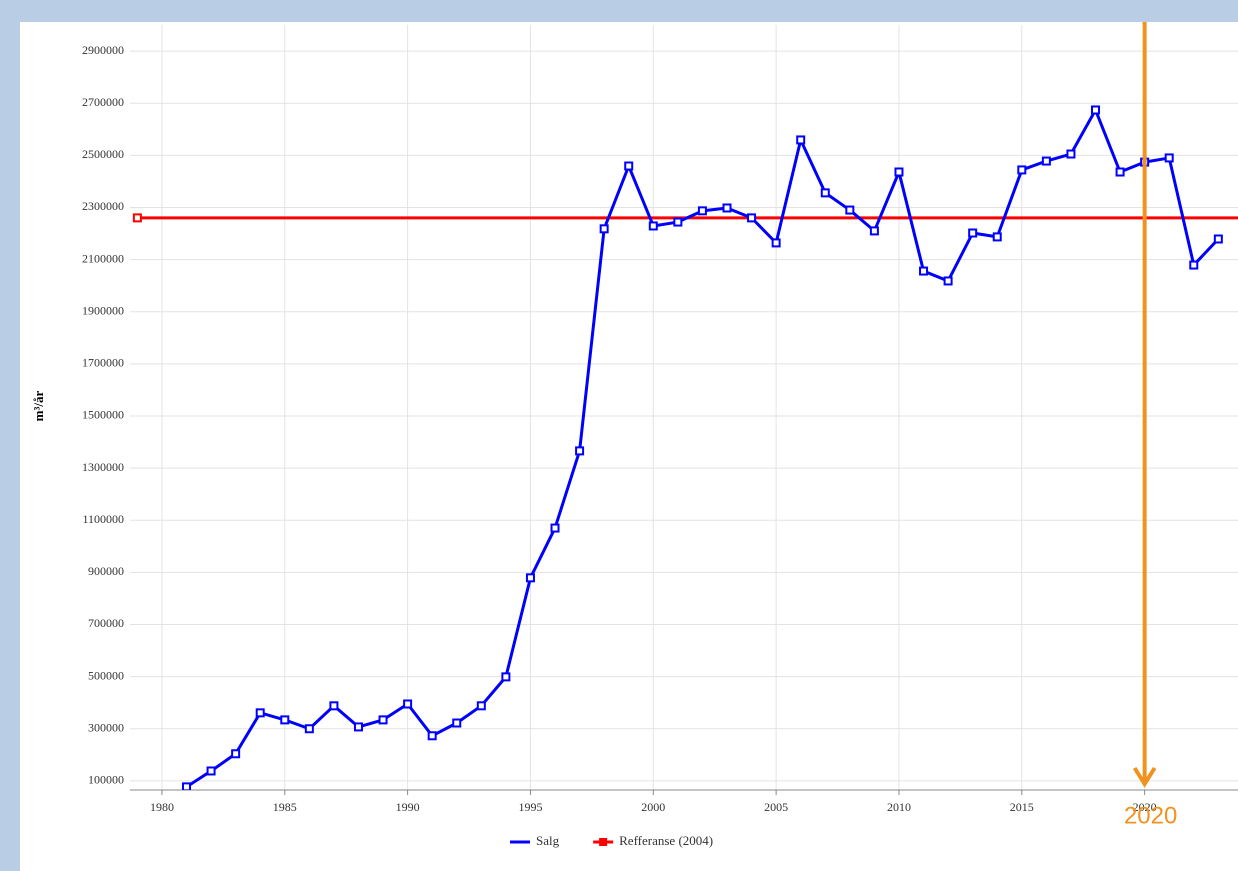  I want to click on annotation-label: 2020, so click(1150, 815).